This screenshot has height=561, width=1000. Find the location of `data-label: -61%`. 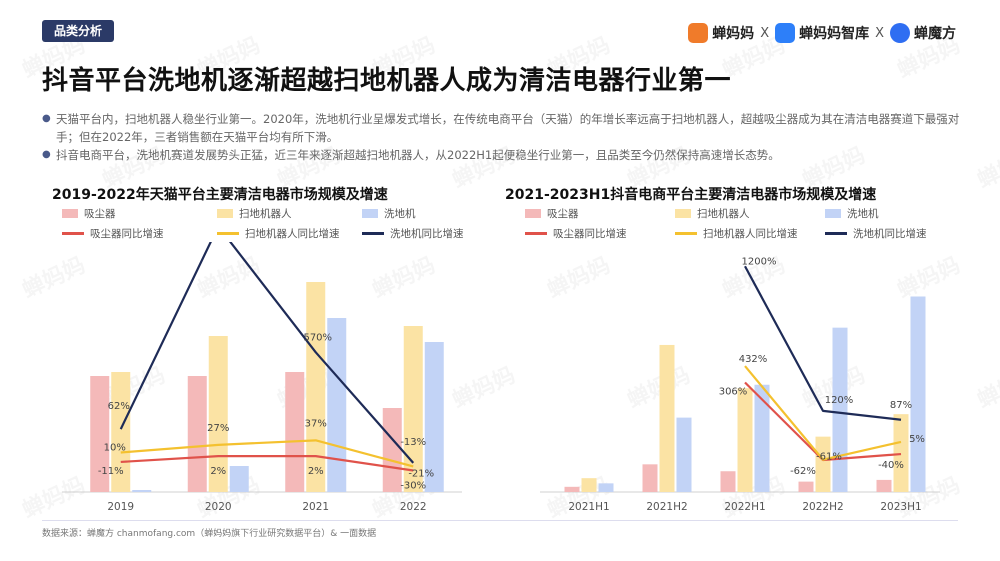

data-label: -61% is located at coordinates (829, 457).